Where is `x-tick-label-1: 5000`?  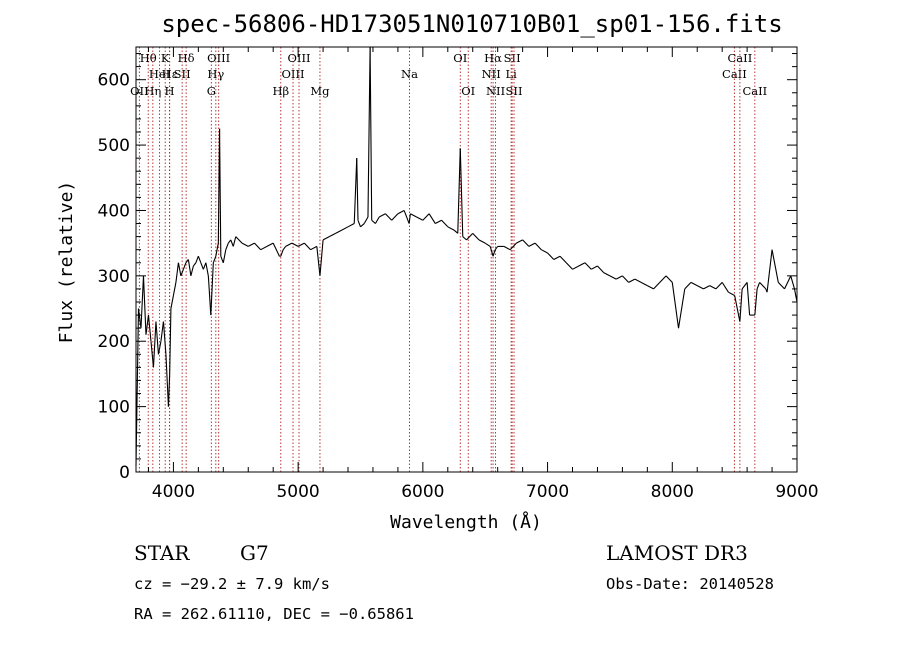
x-tick-label-1: 5000 is located at coordinates (297, 492).